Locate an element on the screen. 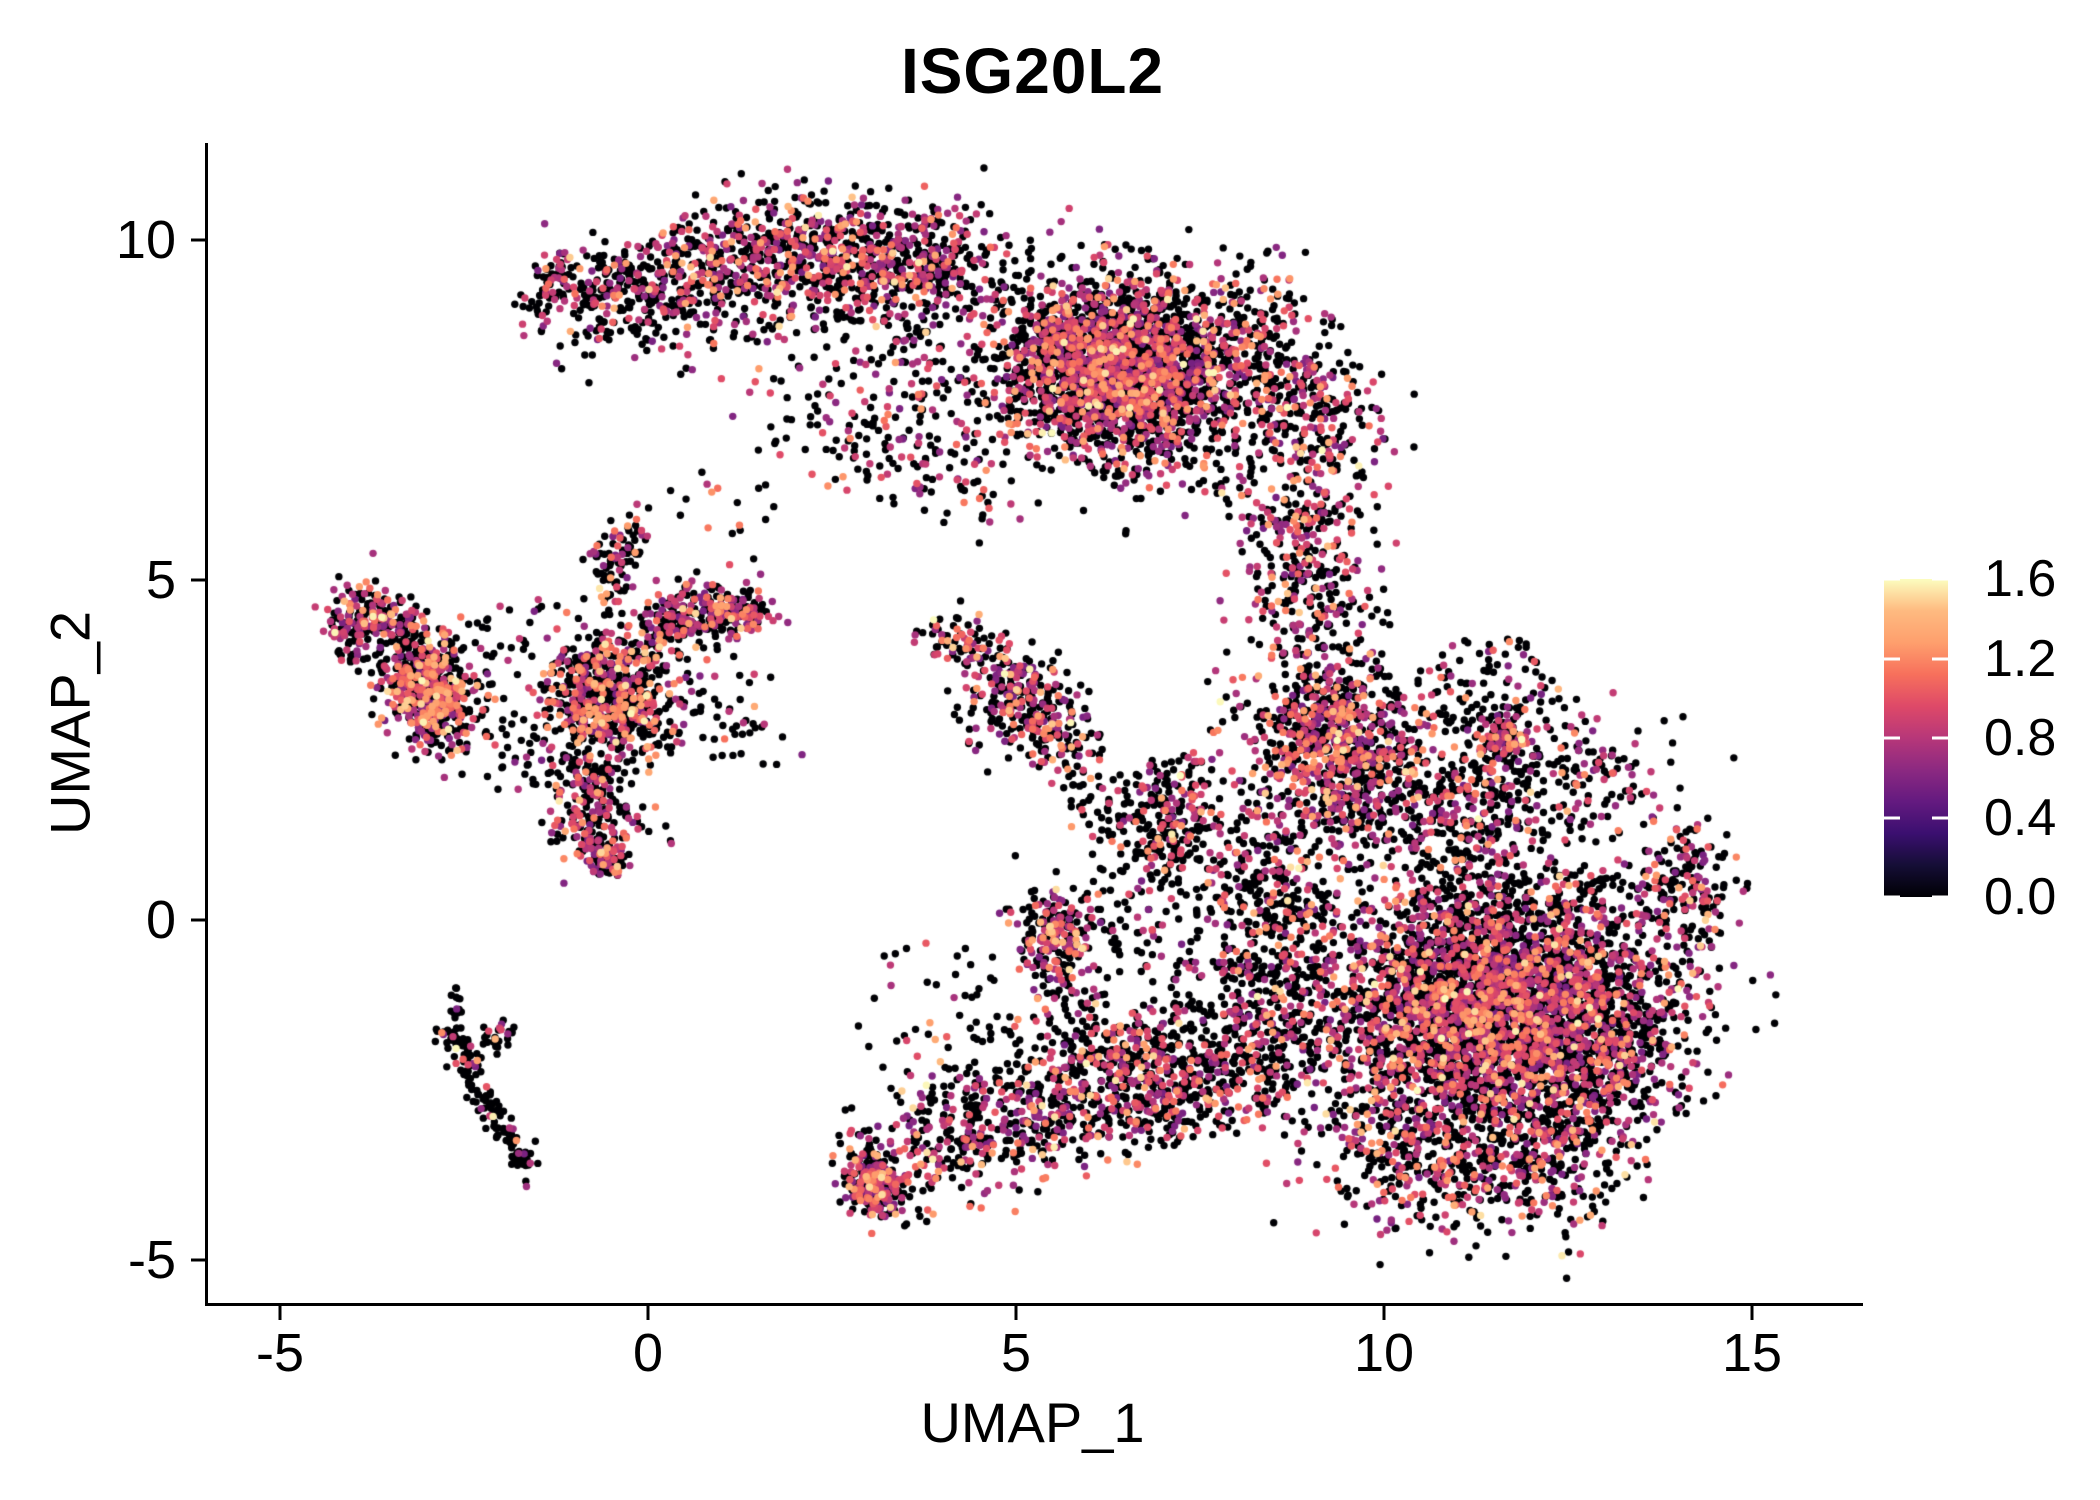 The width and height of the screenshot is (2100, 1500). x-tick-label: -5 is located at coordinates (280, 1353).